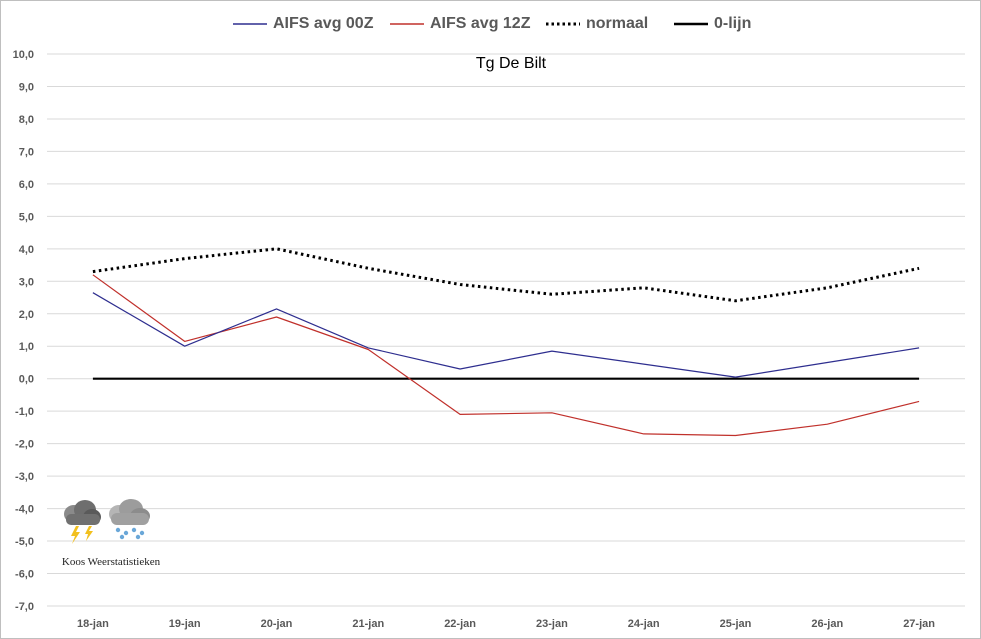 The width and height of the screenshot is (981, 639). I want to click on y-tick-label: -3,0, so click(24, 477).